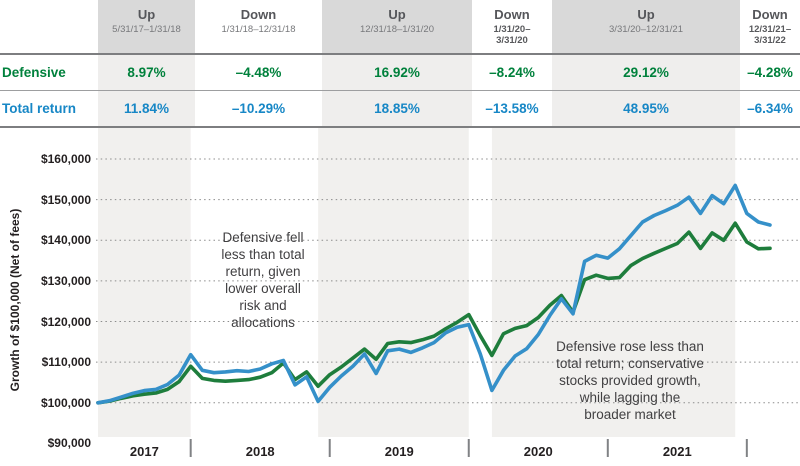  I want to click on total-up1-value: 11.84%, so click(146, 108).